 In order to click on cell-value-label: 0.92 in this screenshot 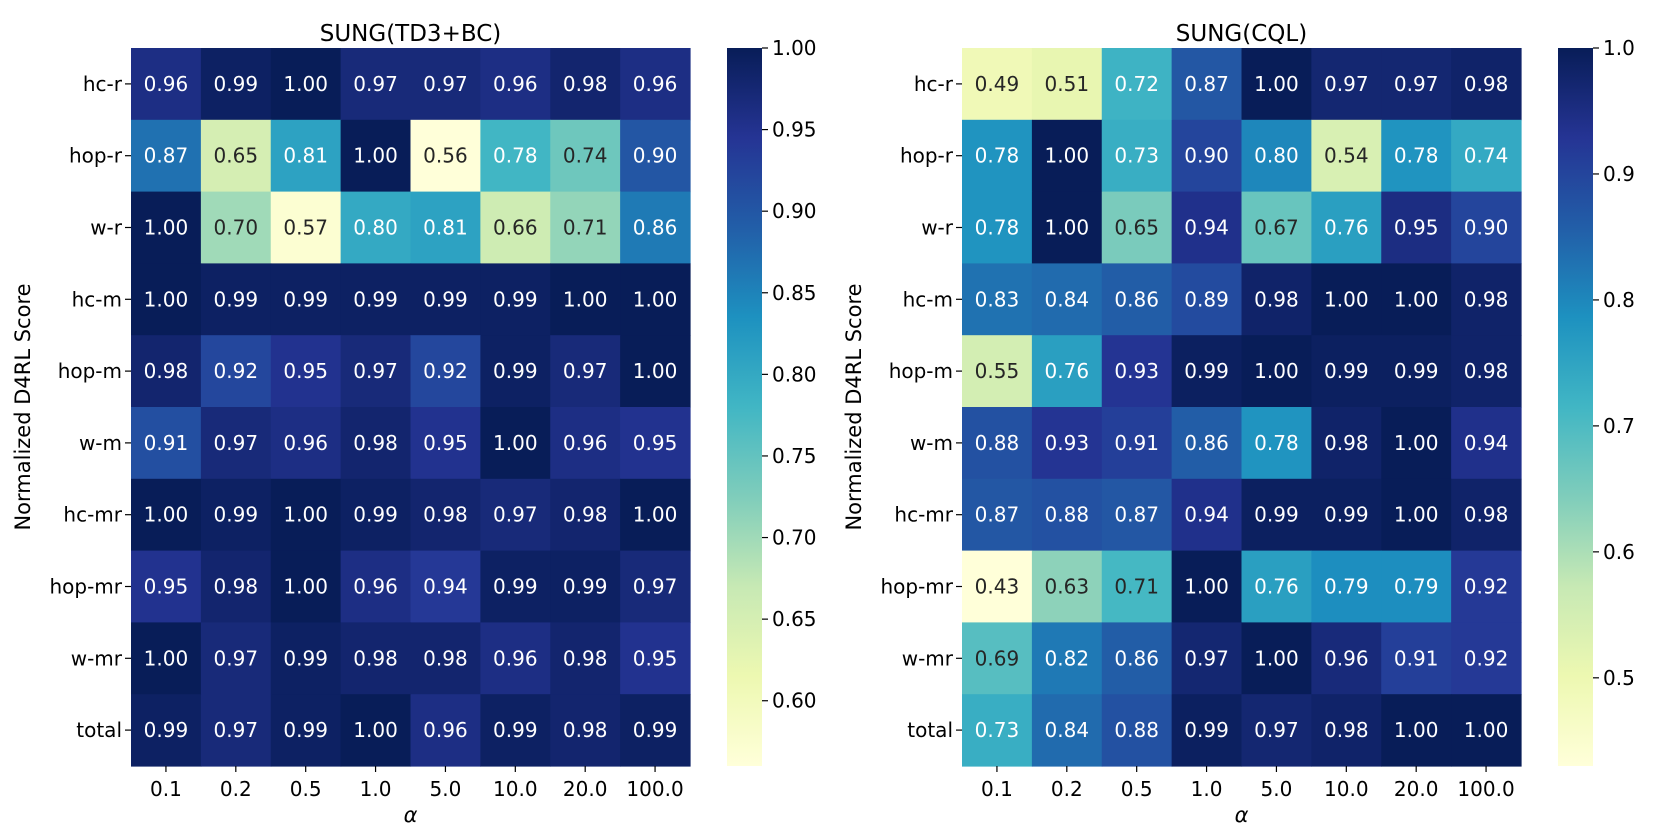, I will do `click(236, 371)`.